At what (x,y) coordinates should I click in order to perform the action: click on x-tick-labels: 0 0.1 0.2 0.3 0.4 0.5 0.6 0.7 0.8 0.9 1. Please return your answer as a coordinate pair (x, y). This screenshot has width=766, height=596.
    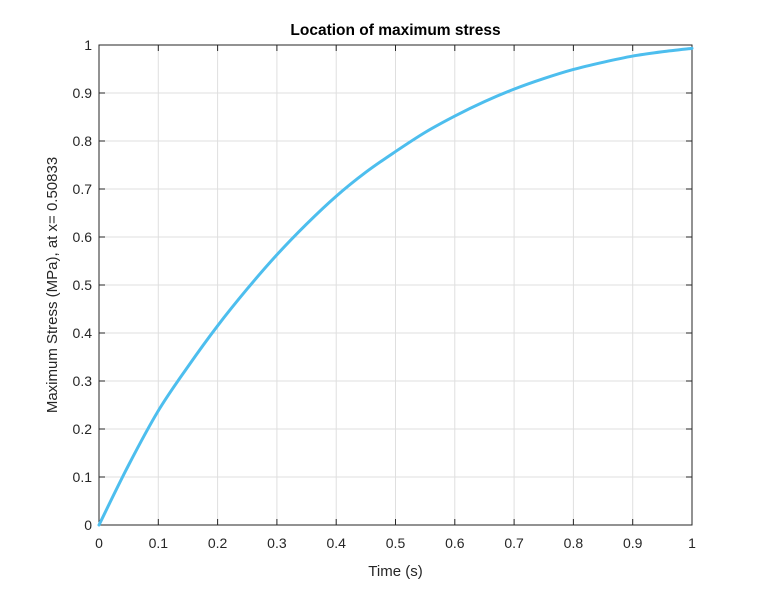
    Looking at the image, I should click on (395, 543).